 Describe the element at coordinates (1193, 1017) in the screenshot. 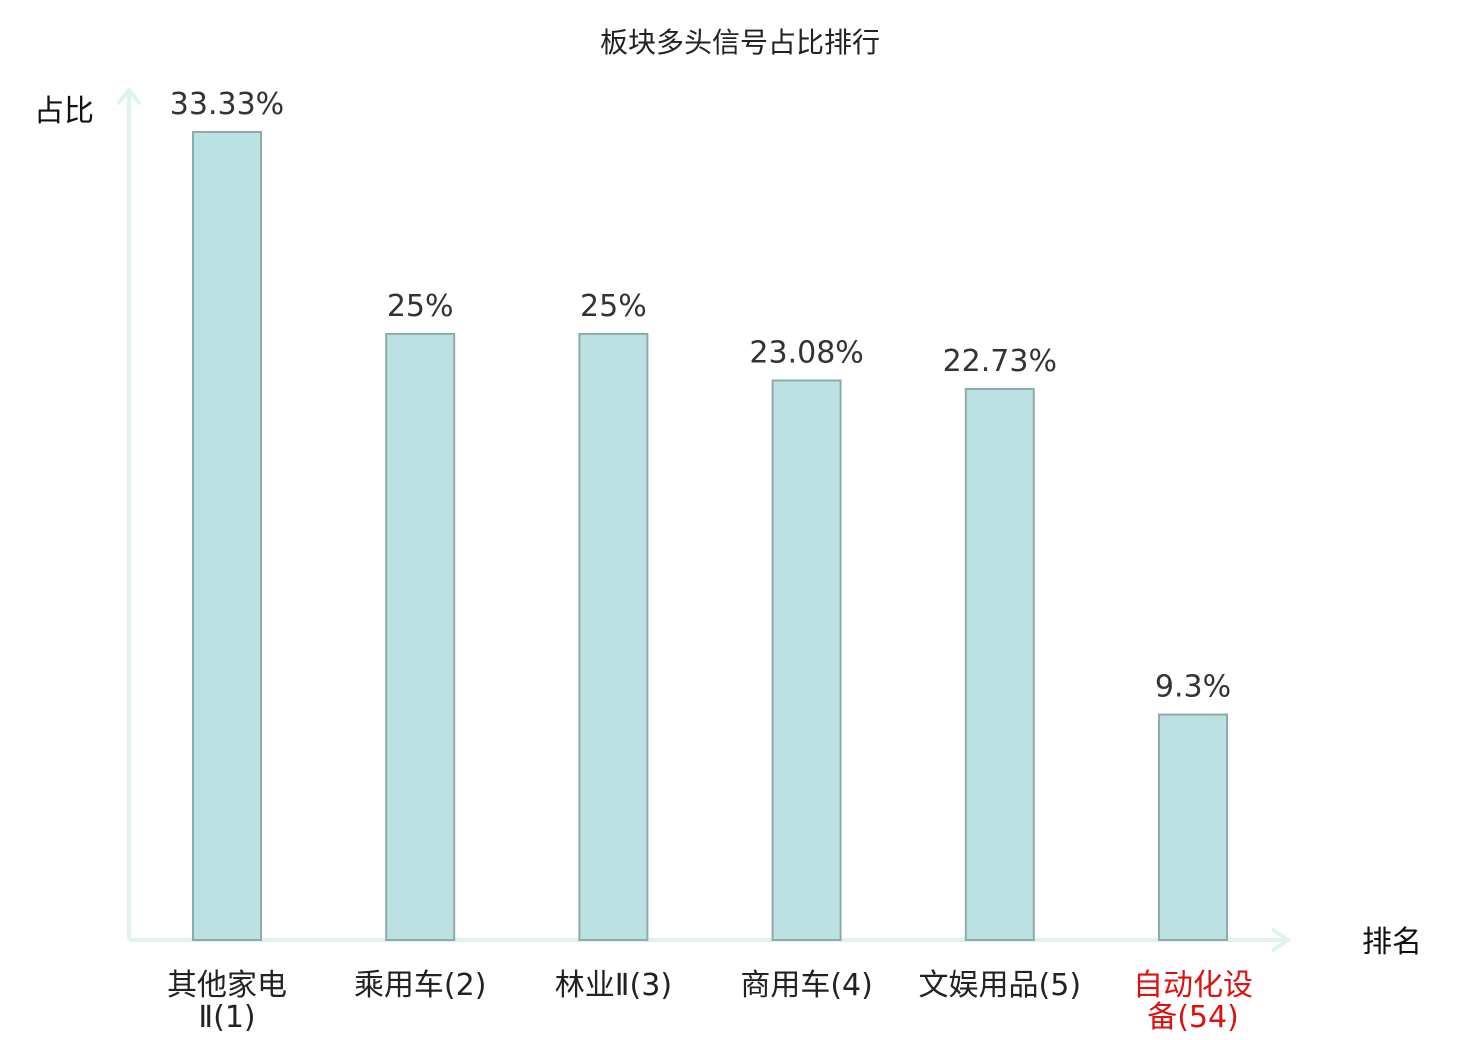

I see `category-label-6-line-2: 备(54)` at that location.